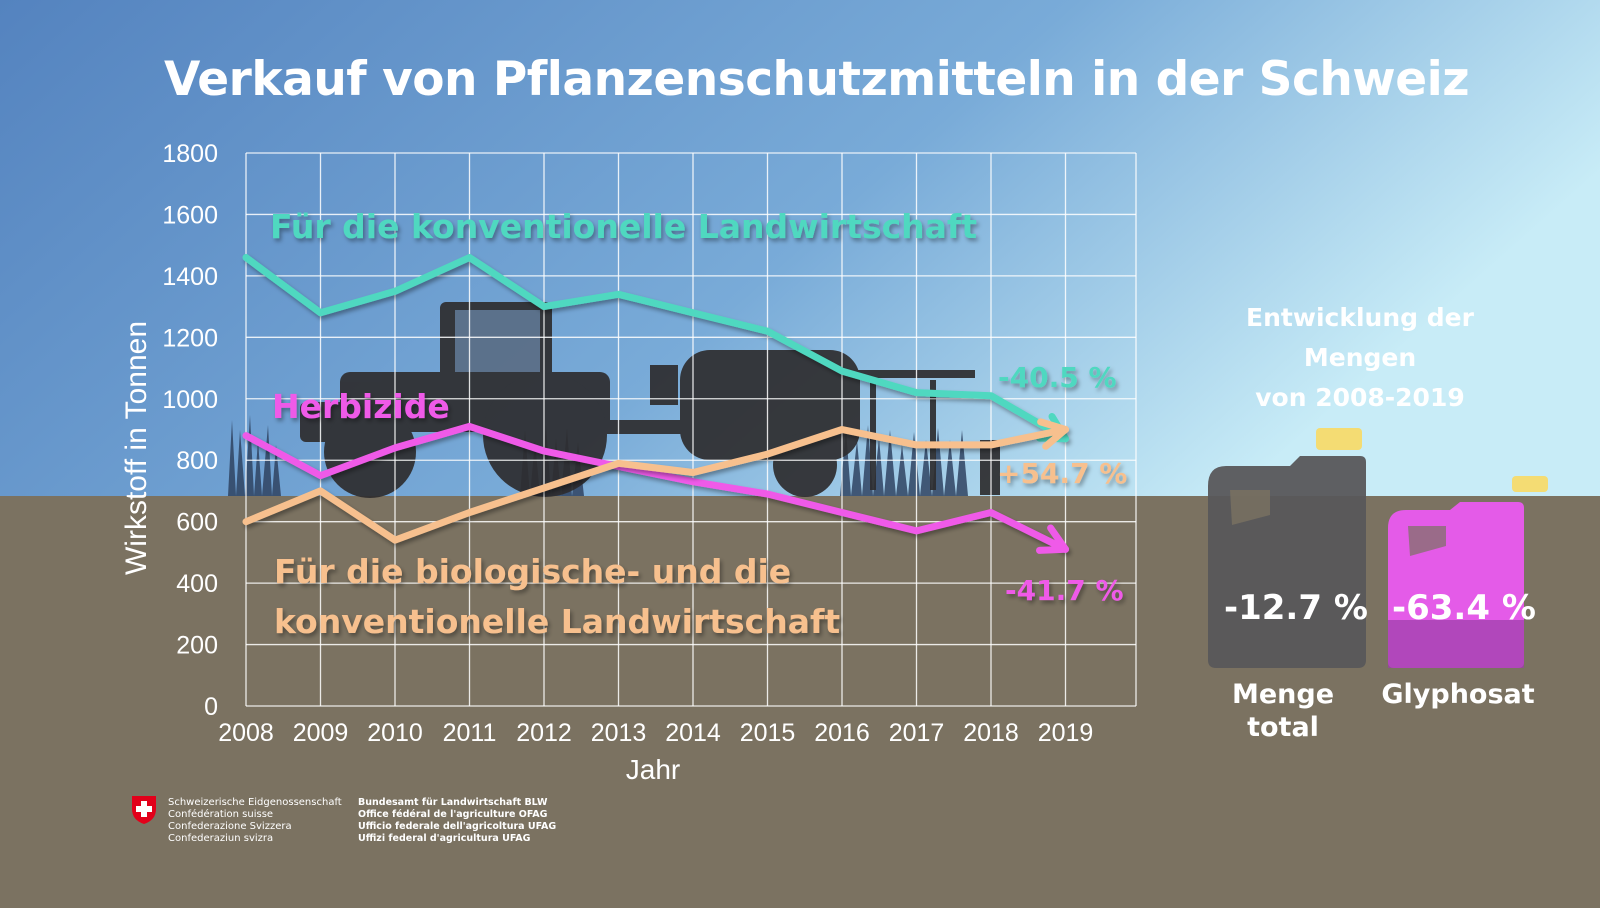 This screenshot has height=908, width=1600. Describe the element at coordinates (361, 406) in the screenshot. I see `series-label-herbicide: Herbizide` at that location.